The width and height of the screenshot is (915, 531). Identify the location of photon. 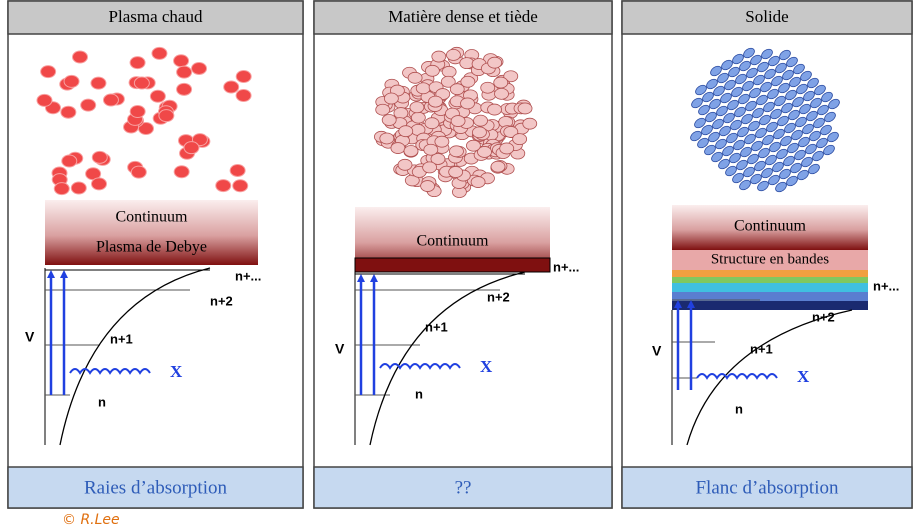
(110, 371).